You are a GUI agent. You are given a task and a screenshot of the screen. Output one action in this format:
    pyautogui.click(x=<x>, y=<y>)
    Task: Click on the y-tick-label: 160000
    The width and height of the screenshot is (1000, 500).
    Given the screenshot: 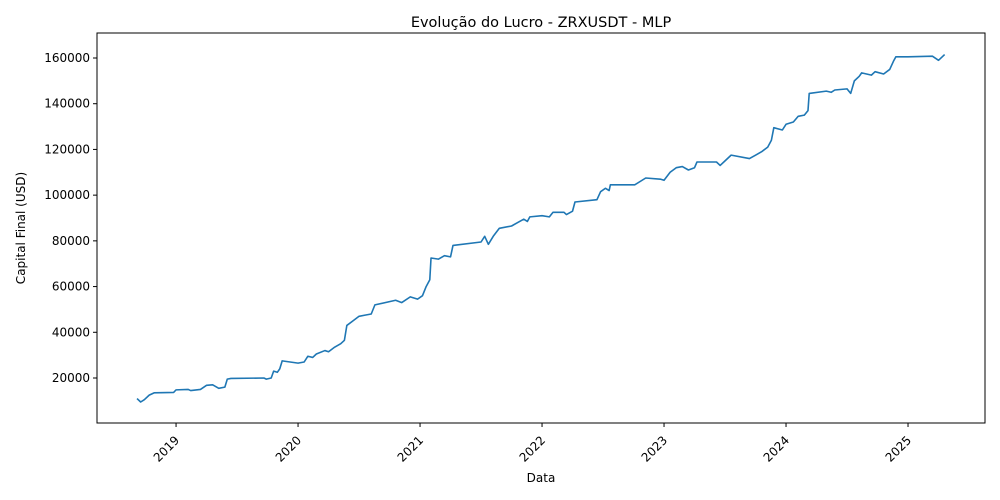 What is the action you would take?
    pyautogui.click(x=67, y=58)
    